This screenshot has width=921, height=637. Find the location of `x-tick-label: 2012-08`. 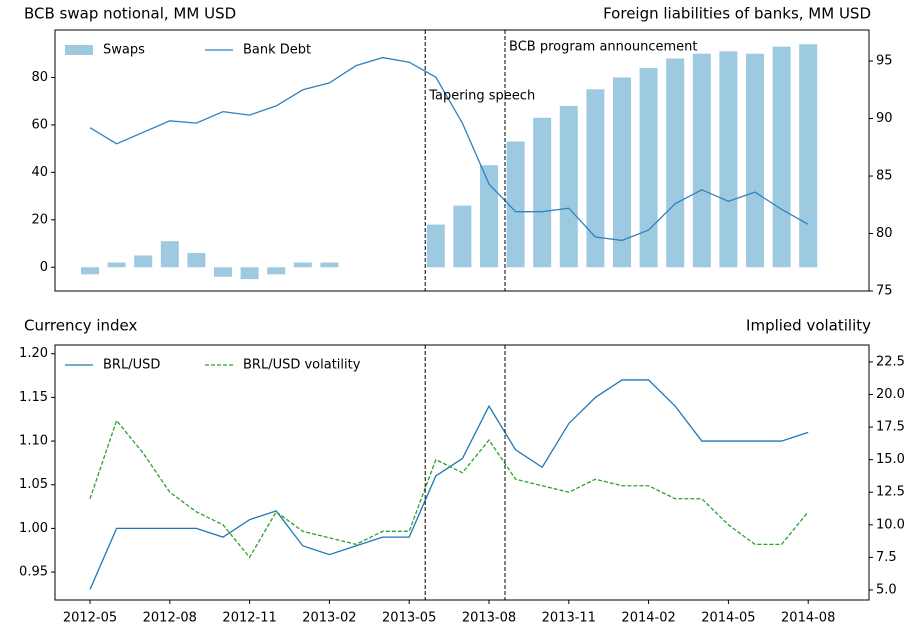

x-tick-label: 2012-08 is located at coordinates (170, 618).